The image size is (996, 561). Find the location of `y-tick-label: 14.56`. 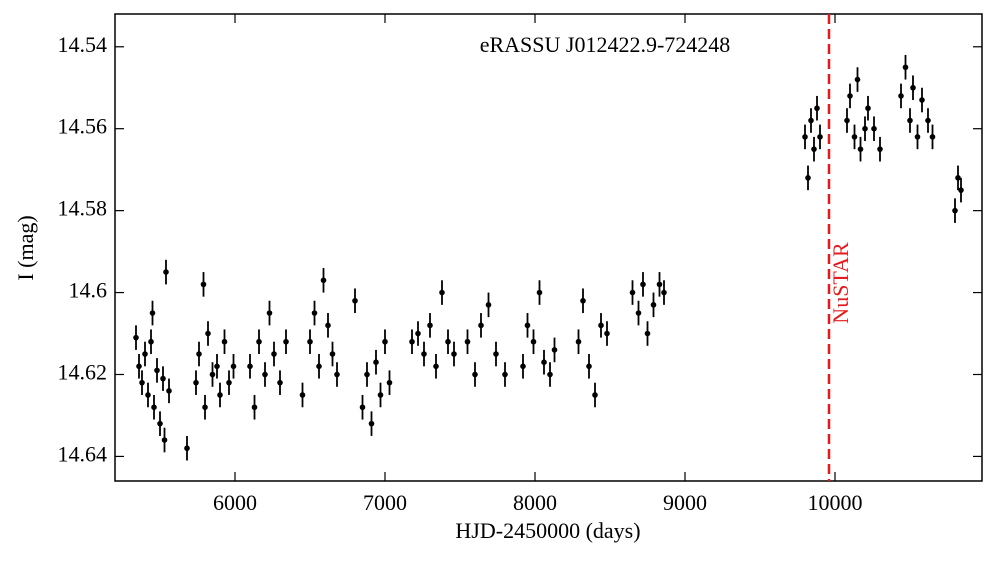

y-tick-label: 14.56 is located at coordinates (83, 126).